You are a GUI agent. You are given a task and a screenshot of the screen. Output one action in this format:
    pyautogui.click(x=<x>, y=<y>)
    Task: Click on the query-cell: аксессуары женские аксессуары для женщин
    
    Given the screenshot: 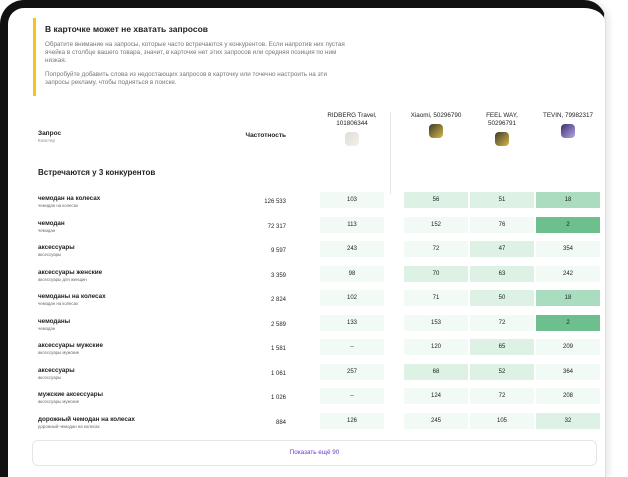 What is the action you would take?
    pyautogui.click(x=70, y=275)
    